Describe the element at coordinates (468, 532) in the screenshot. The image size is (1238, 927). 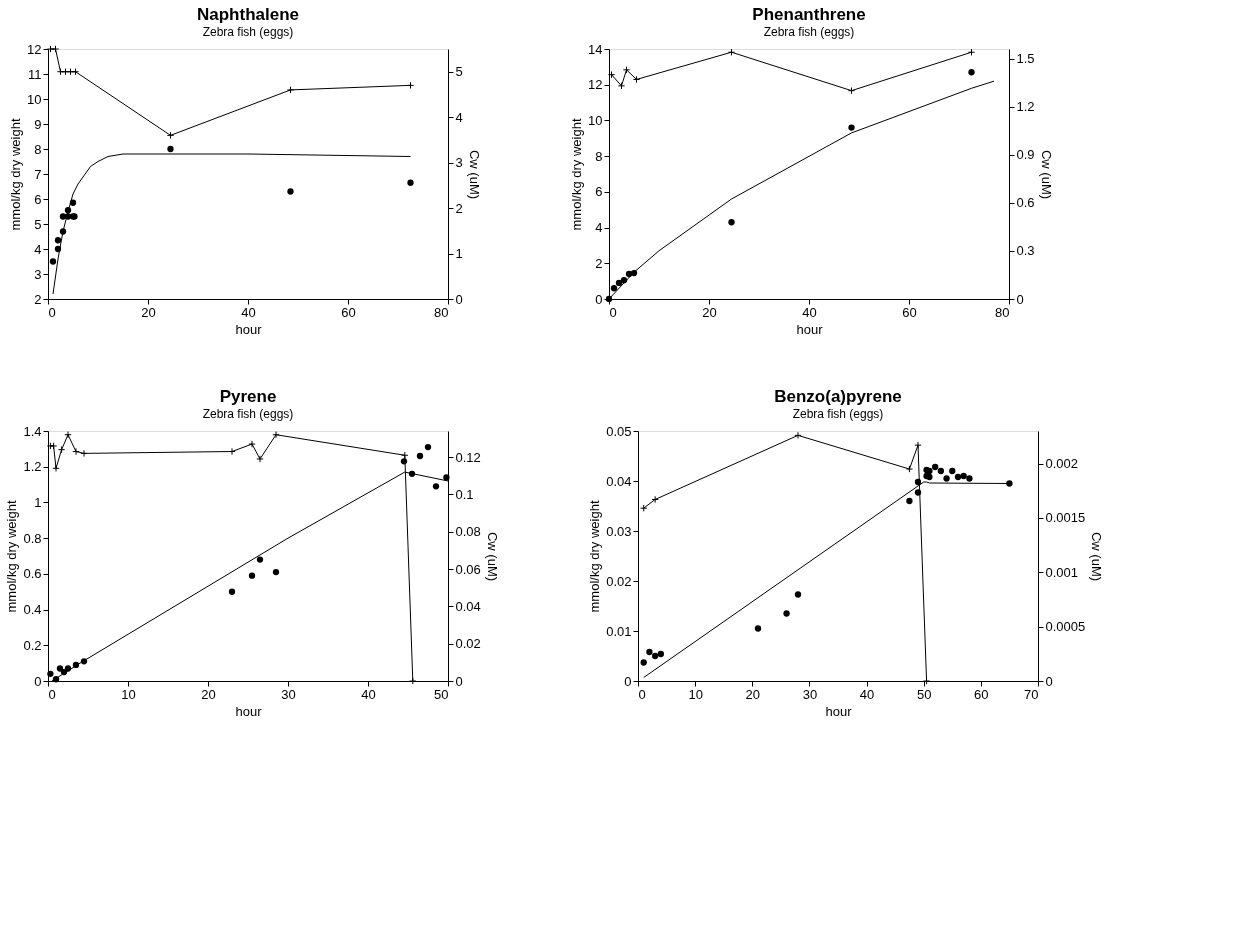
I see `y2-tick-label: 0.08` at that location.